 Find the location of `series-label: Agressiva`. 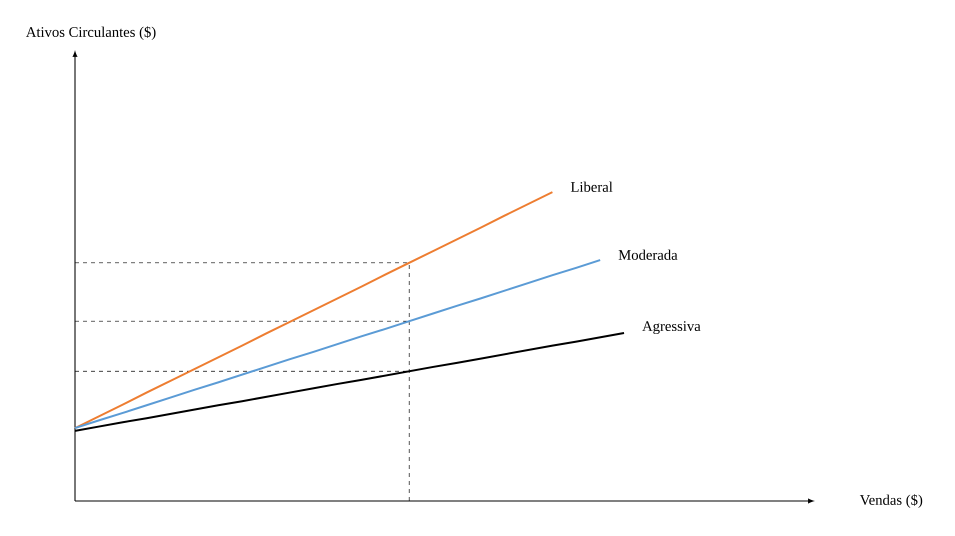

series-label: Agressiva is located at coordinates (671, 327).